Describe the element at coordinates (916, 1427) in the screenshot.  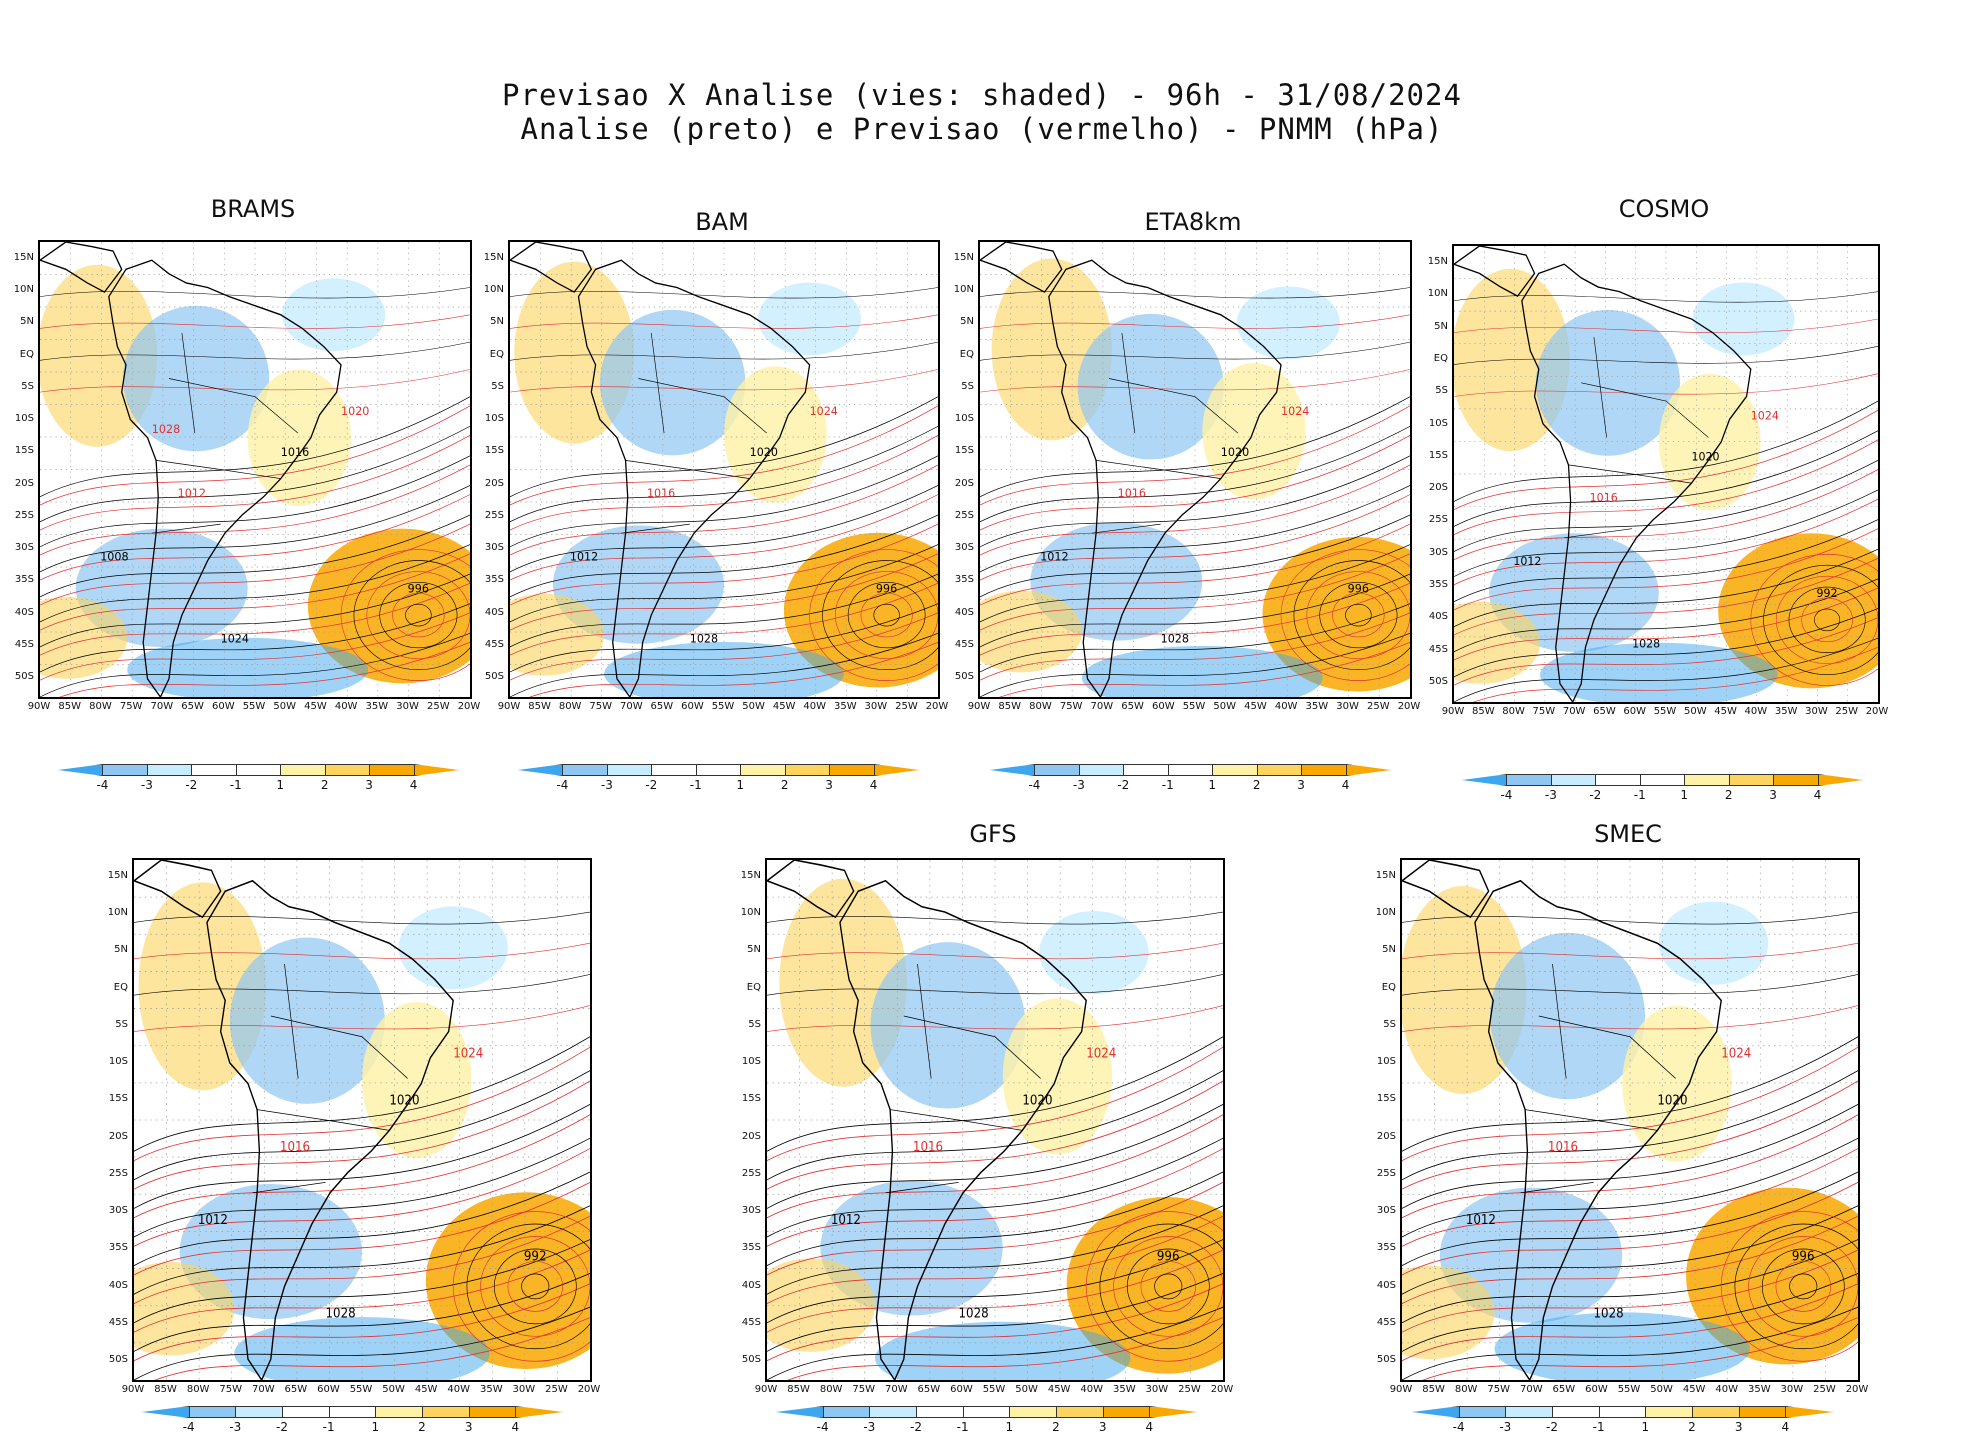
I see `colorbar-label: -2` at that location.